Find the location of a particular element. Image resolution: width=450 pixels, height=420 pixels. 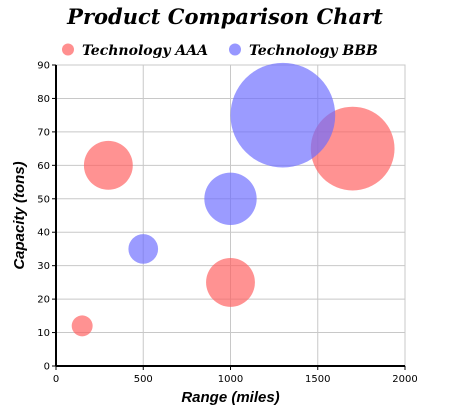

y-tick-label: 10 is located at coordinates (43, 333).